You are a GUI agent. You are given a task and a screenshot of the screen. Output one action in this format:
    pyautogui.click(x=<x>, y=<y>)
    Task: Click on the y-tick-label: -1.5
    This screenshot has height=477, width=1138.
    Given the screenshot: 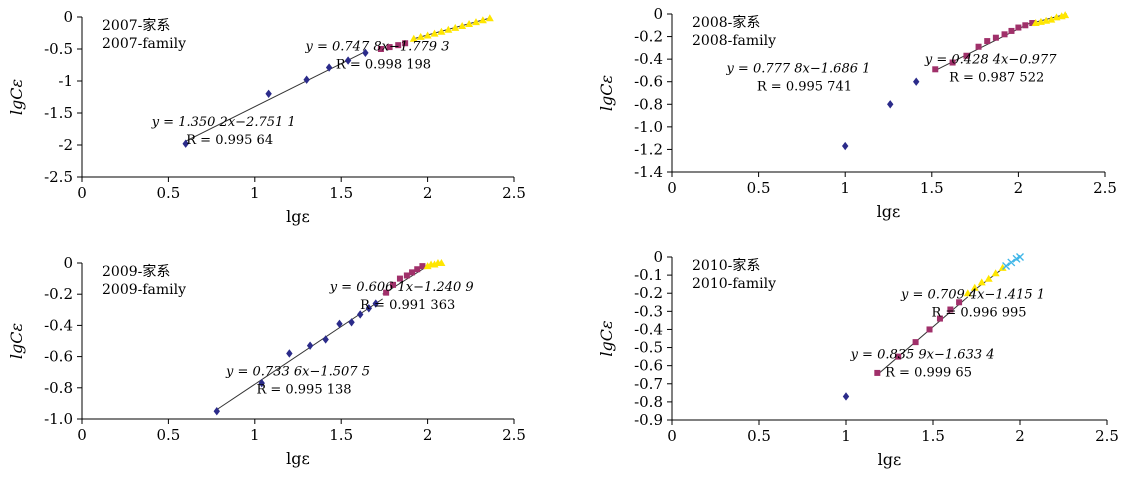 What is the action you would take?
    pyautogui.click(x=58, y=113)
    